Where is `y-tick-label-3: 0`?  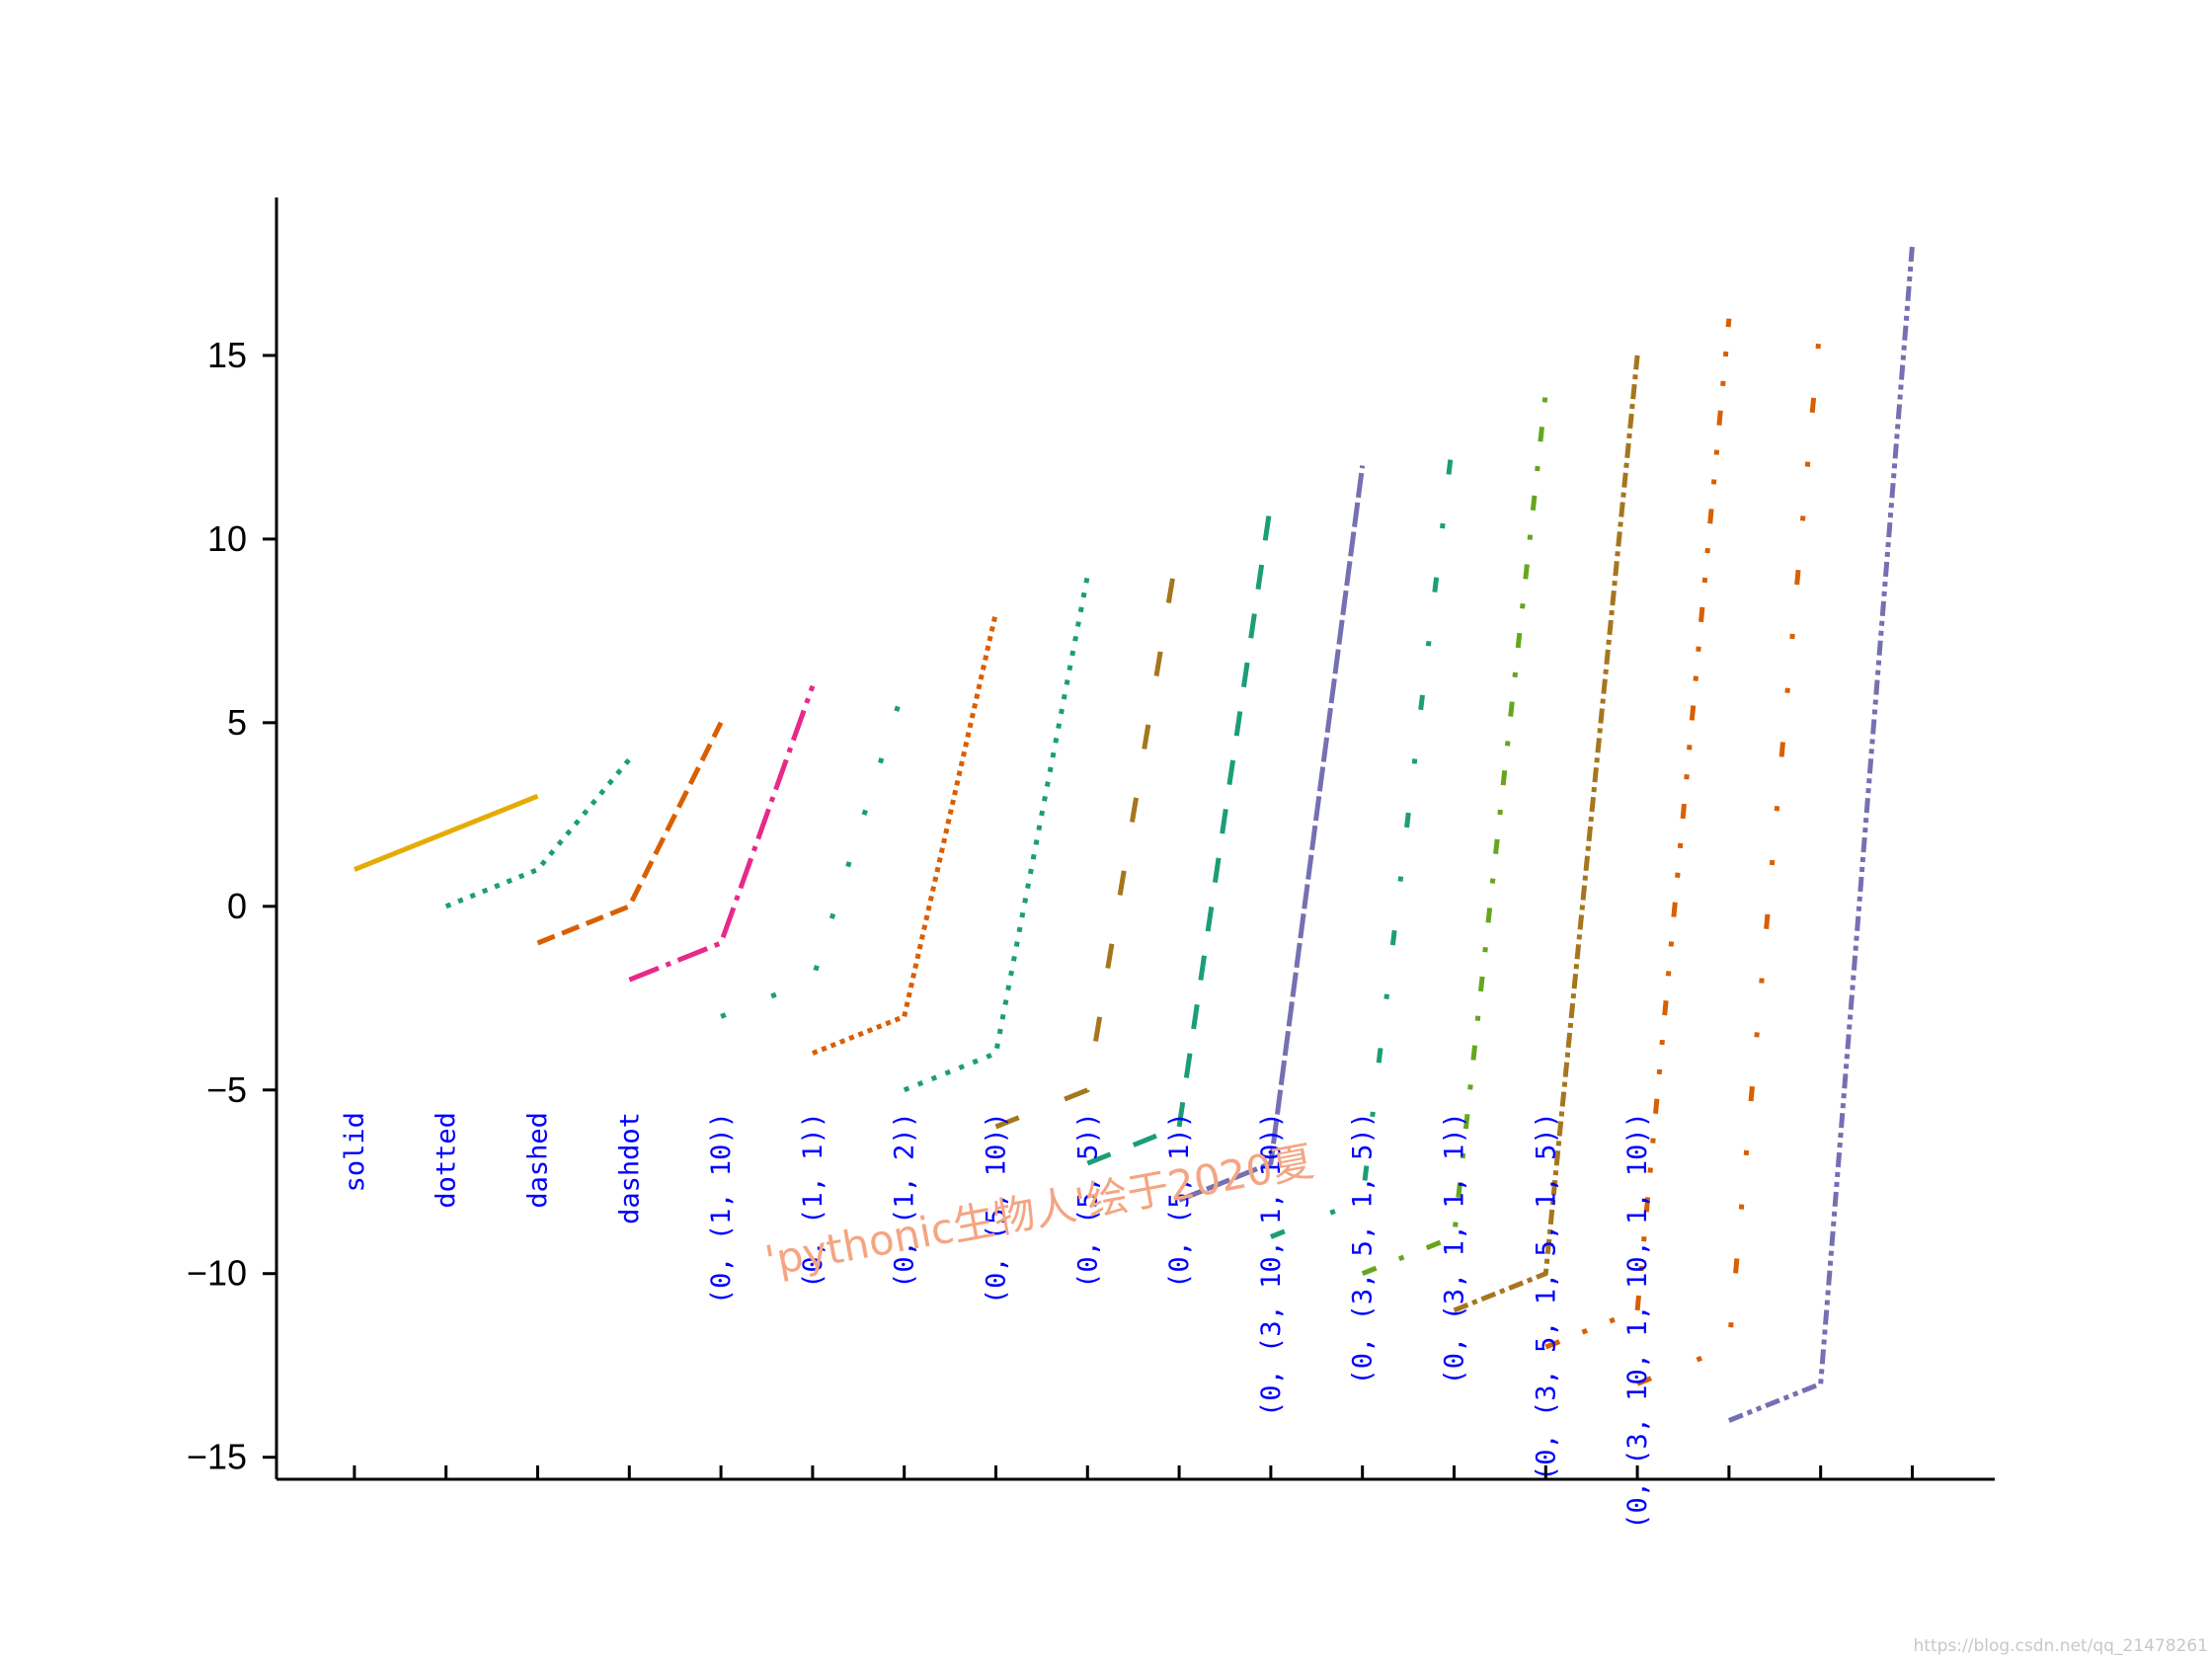 y-tick-label-3: 0 is located at coordinates (237, 906).